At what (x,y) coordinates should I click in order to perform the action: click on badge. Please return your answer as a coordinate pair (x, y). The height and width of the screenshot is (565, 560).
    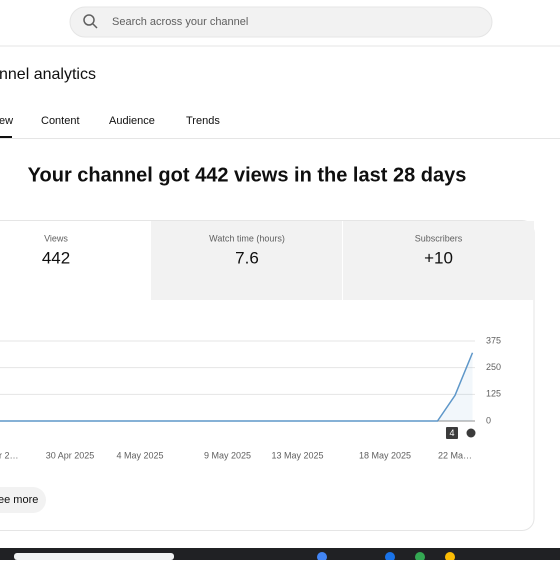
    Looking at the image, I should click on (452, 433).